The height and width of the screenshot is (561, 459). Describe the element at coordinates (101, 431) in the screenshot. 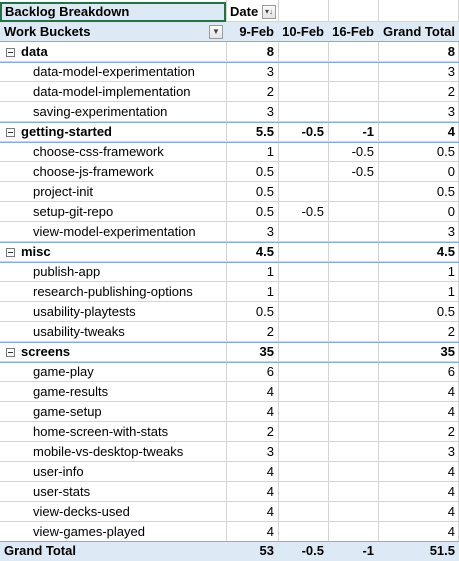

I see `item-label: home-screen-with-stats` at that location.